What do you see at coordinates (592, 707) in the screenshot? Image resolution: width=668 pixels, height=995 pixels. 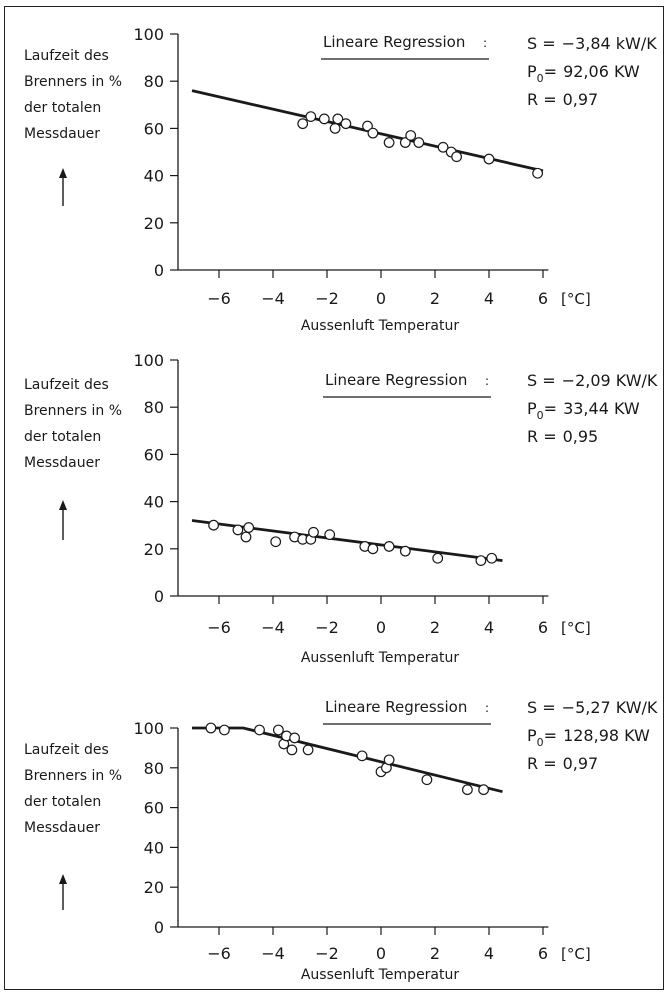 I see `stat-line: S = −5,27 KW/K` at bounding box center [592, 707].